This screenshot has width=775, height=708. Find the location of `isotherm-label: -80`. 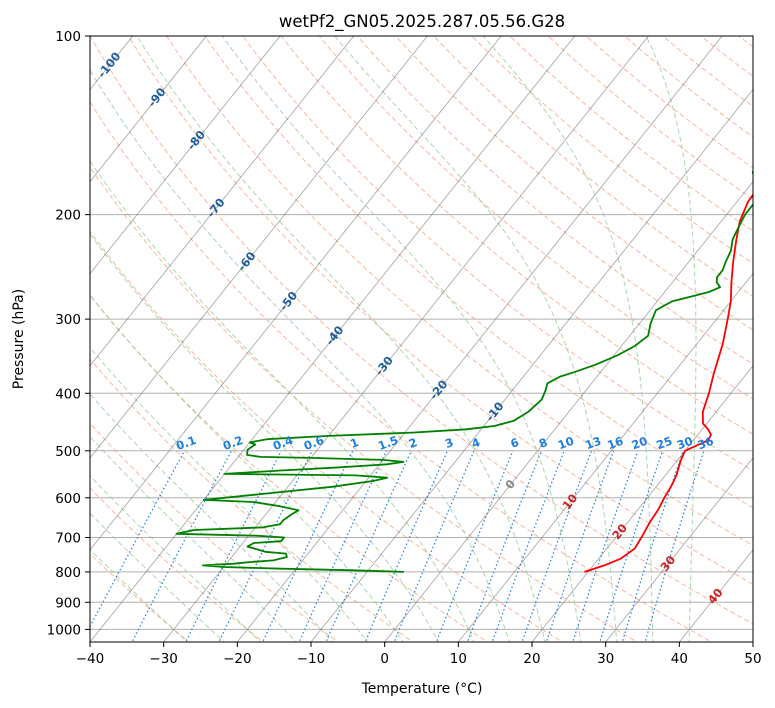

isotherm-label: -80 is located at coordinates (196, 140).